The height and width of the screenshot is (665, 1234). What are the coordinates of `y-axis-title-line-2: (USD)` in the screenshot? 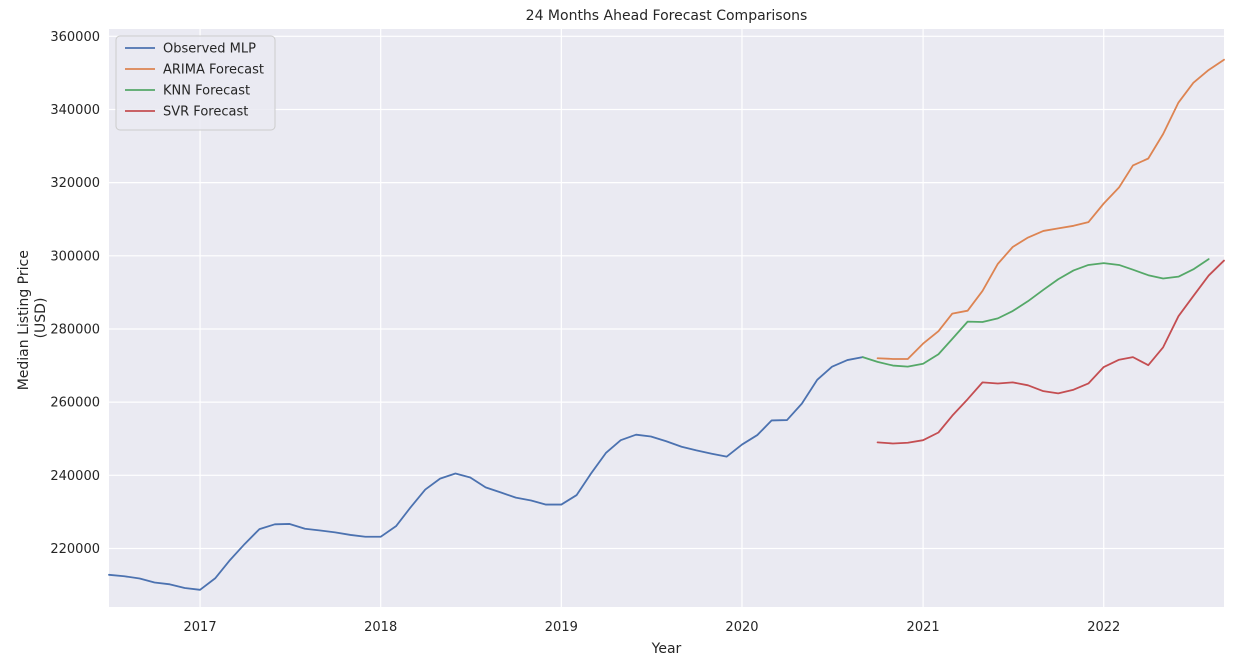 It's located at (41, 318).